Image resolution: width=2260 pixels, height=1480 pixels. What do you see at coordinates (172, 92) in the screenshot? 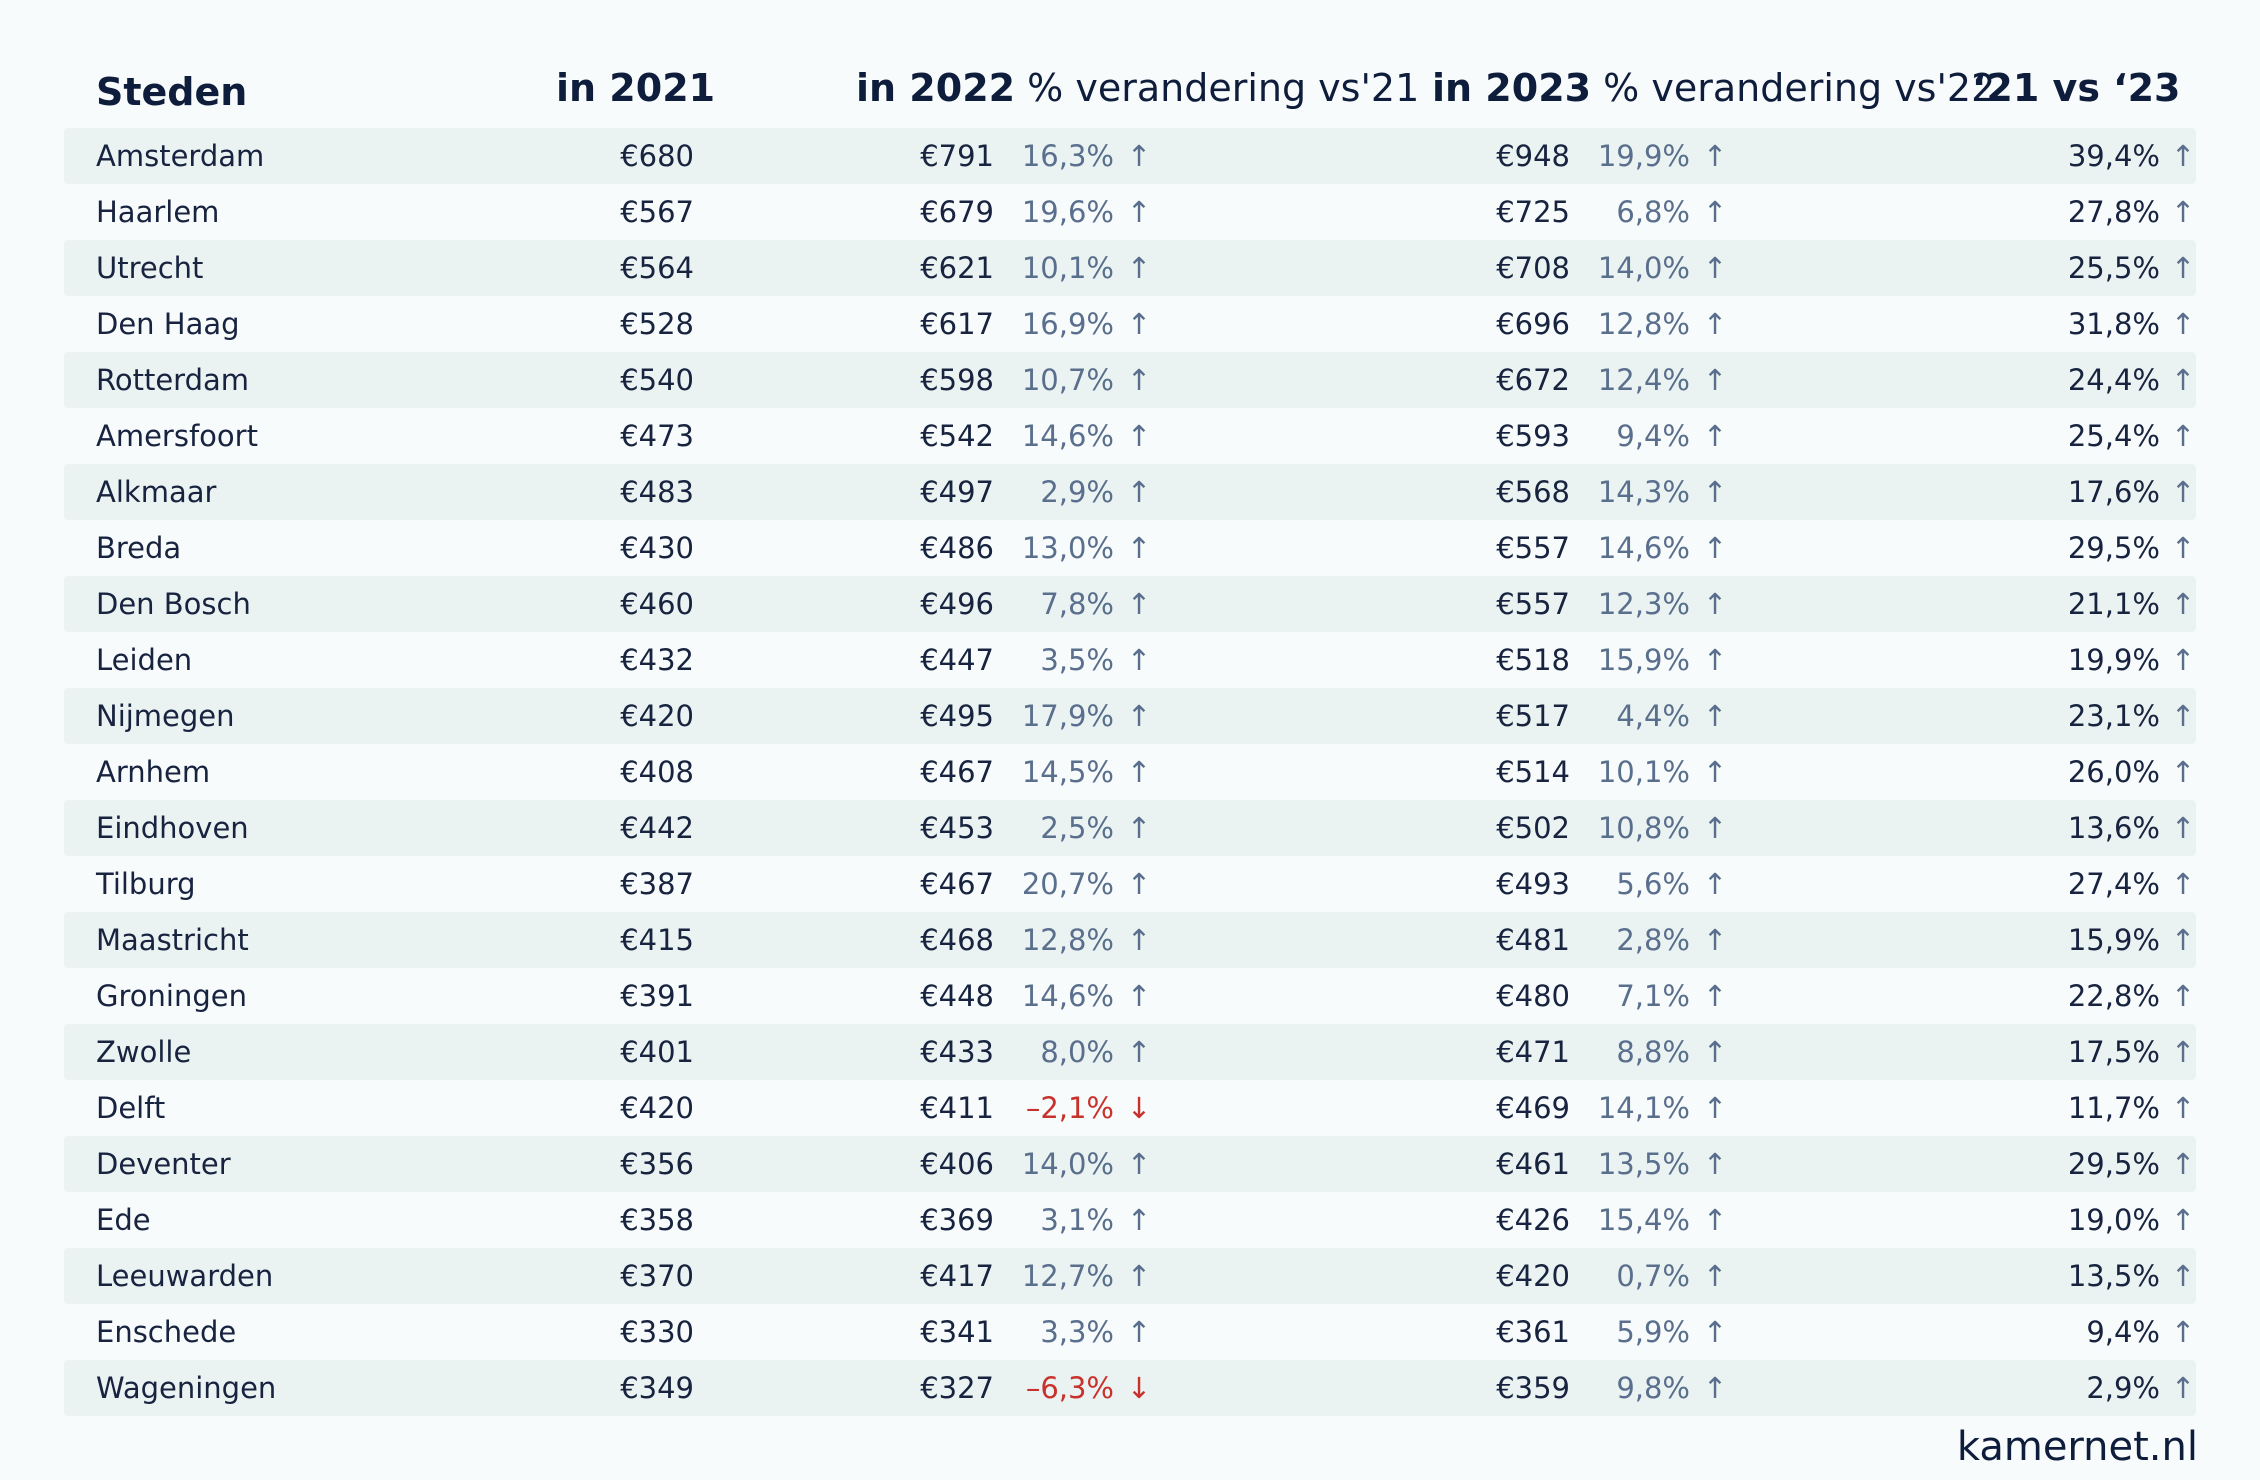
I see `header-city: Steden` at bounding box center [172, 92].